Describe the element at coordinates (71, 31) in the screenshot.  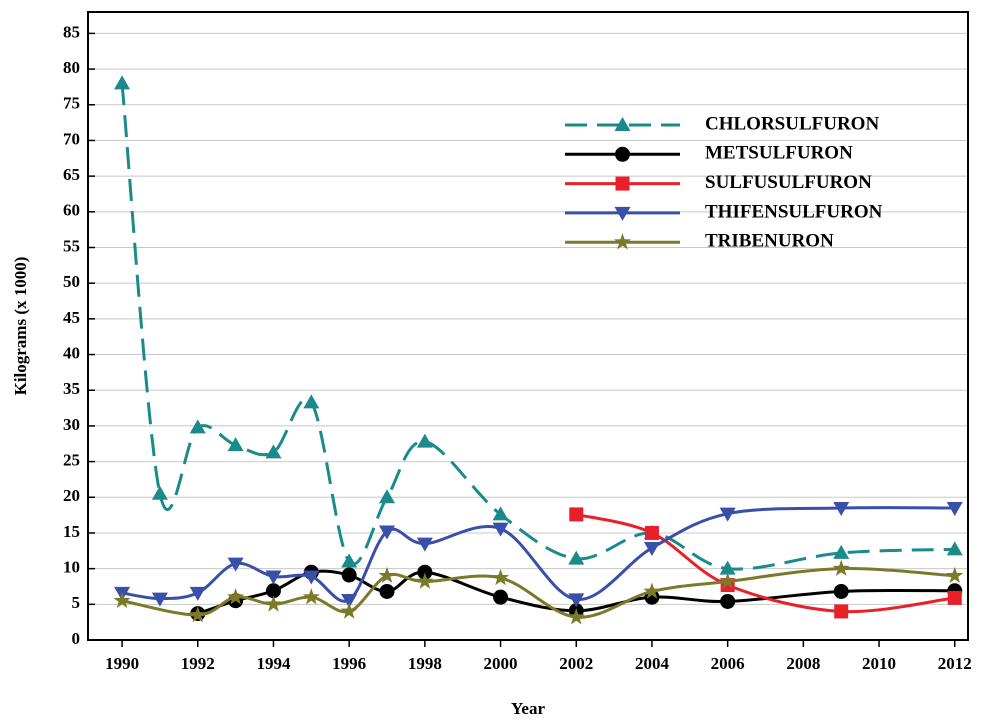
I see `y-tick-label: 85` at that location.